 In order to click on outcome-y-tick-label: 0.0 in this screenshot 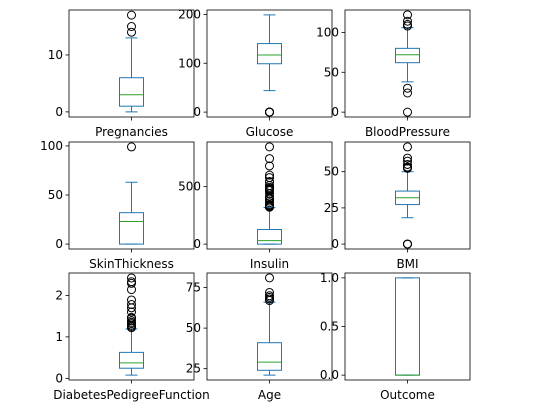, I will do `click(329, 375)`.